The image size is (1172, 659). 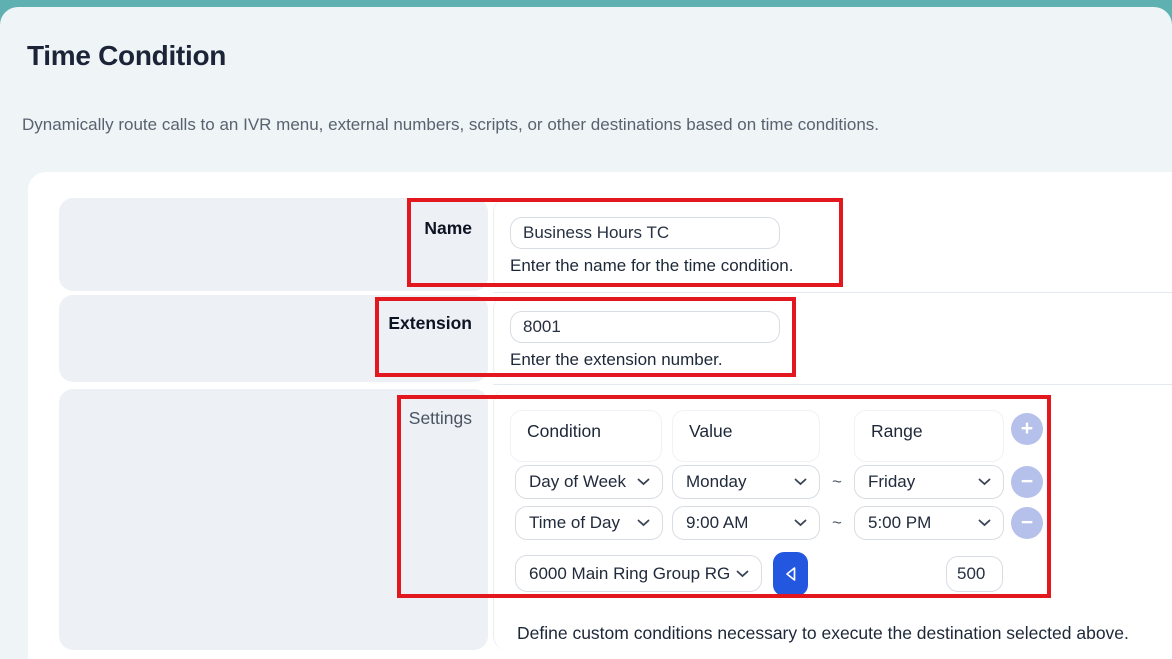 What do you see at coordinates (575, 522) in the screenshot?
I see `condition-select-2-value: Time of Day` at bounding box center [575, 522].